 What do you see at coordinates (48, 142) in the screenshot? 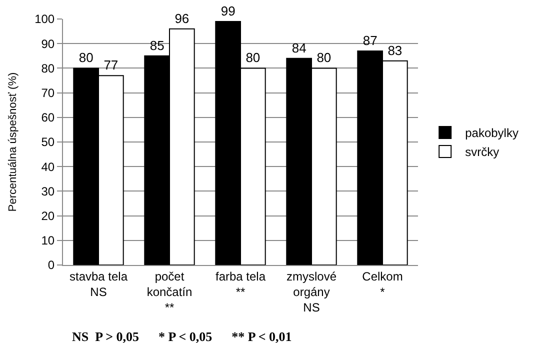
I see `y-tick-label: 50` at bounding box center [48, 142].